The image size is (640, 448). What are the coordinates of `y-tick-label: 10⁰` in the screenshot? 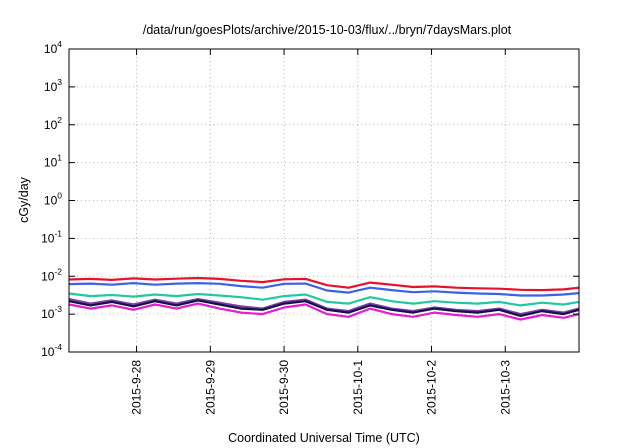 It's located at (53, 199).